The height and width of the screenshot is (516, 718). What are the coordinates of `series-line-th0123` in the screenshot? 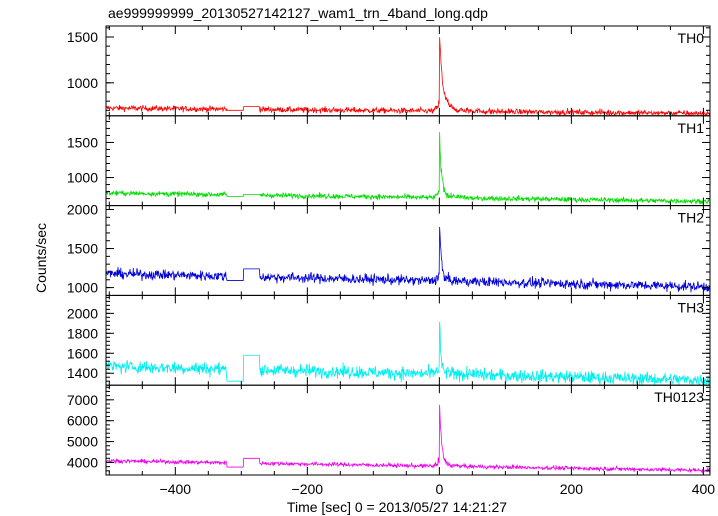 It's located at (408, 439).